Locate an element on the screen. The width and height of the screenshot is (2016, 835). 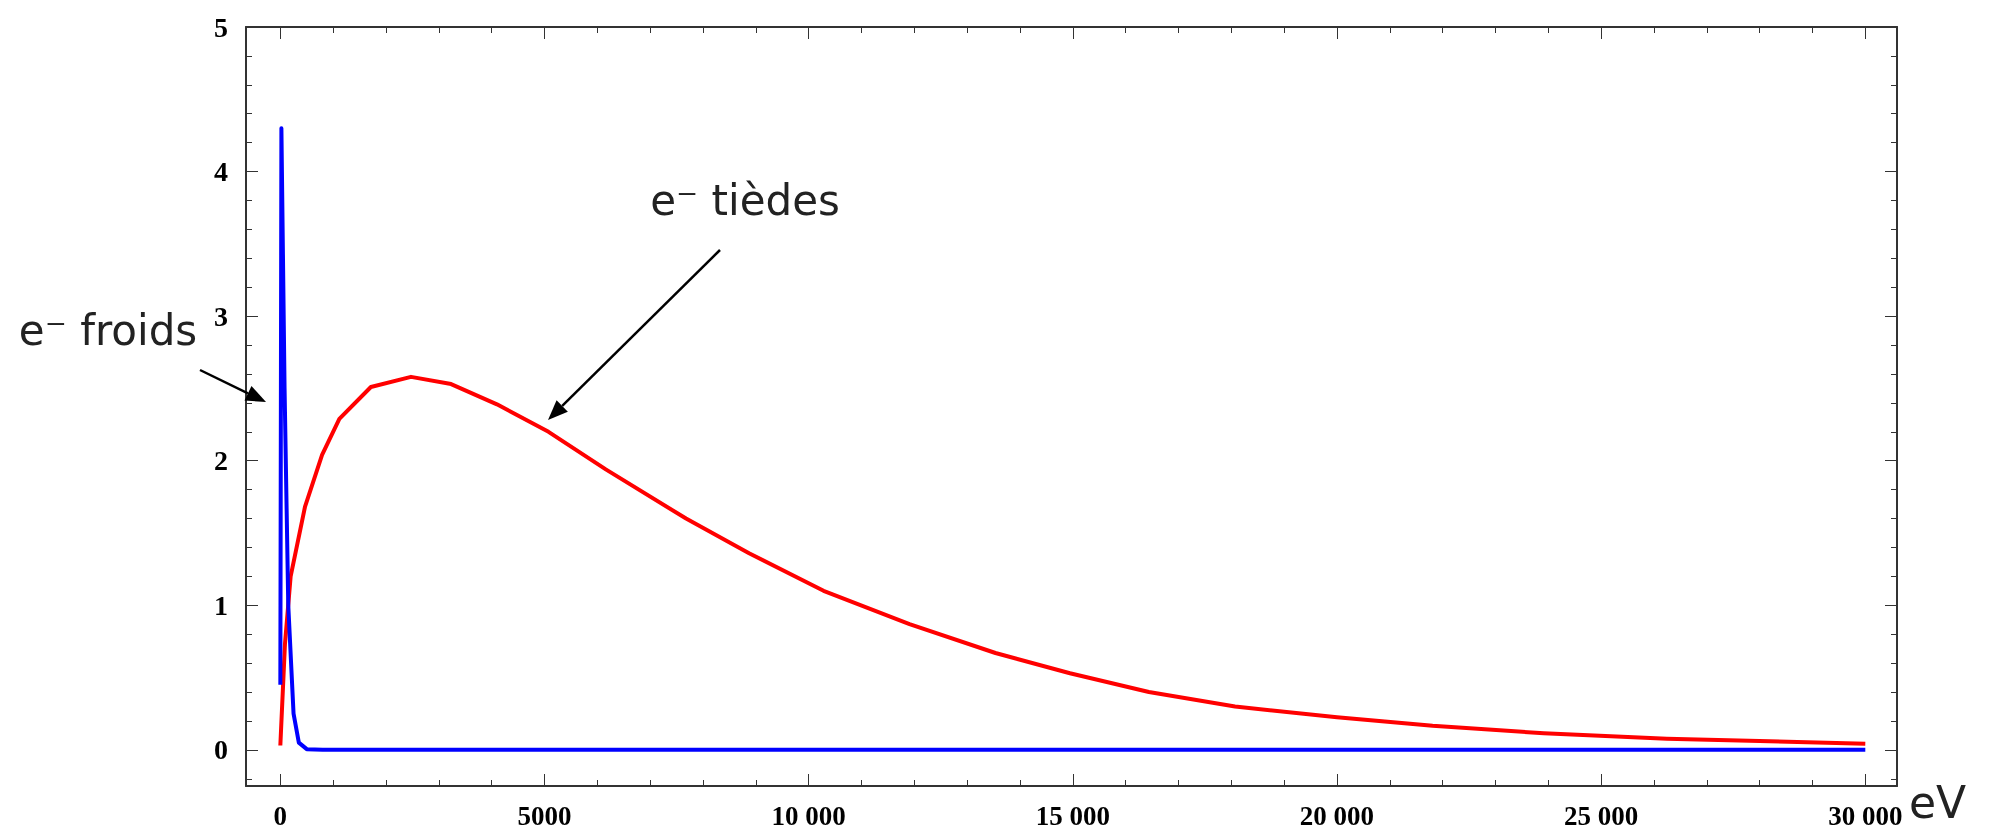
y-tick-label: 1 is located at coordinates (221, 605).